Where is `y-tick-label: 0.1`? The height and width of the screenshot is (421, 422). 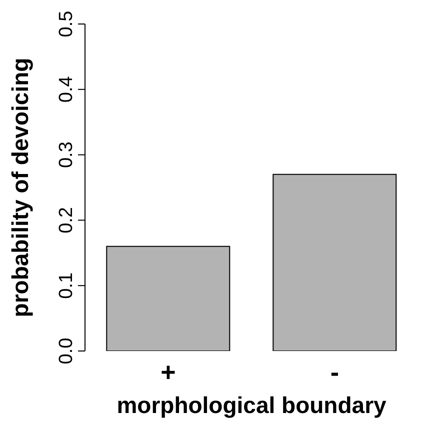 y-tick-label: 0.1 is located at coordinates (66, 285).